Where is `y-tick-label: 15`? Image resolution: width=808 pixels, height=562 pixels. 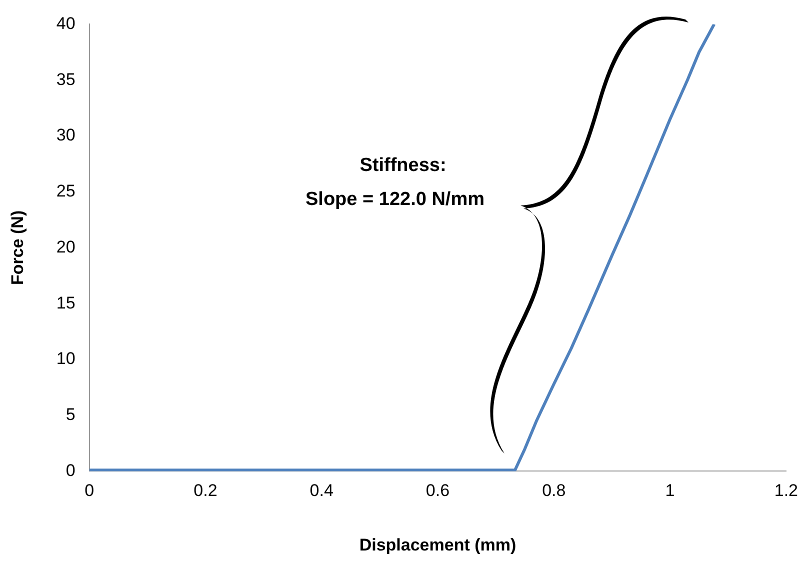 y-tick-label: 15 is located at coordinates (66, 302).